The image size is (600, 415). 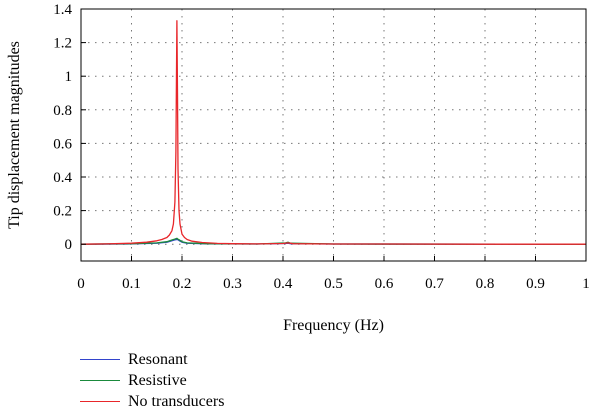 I want to click on y-tick-label: 0.2, so click(x=62, y=212).